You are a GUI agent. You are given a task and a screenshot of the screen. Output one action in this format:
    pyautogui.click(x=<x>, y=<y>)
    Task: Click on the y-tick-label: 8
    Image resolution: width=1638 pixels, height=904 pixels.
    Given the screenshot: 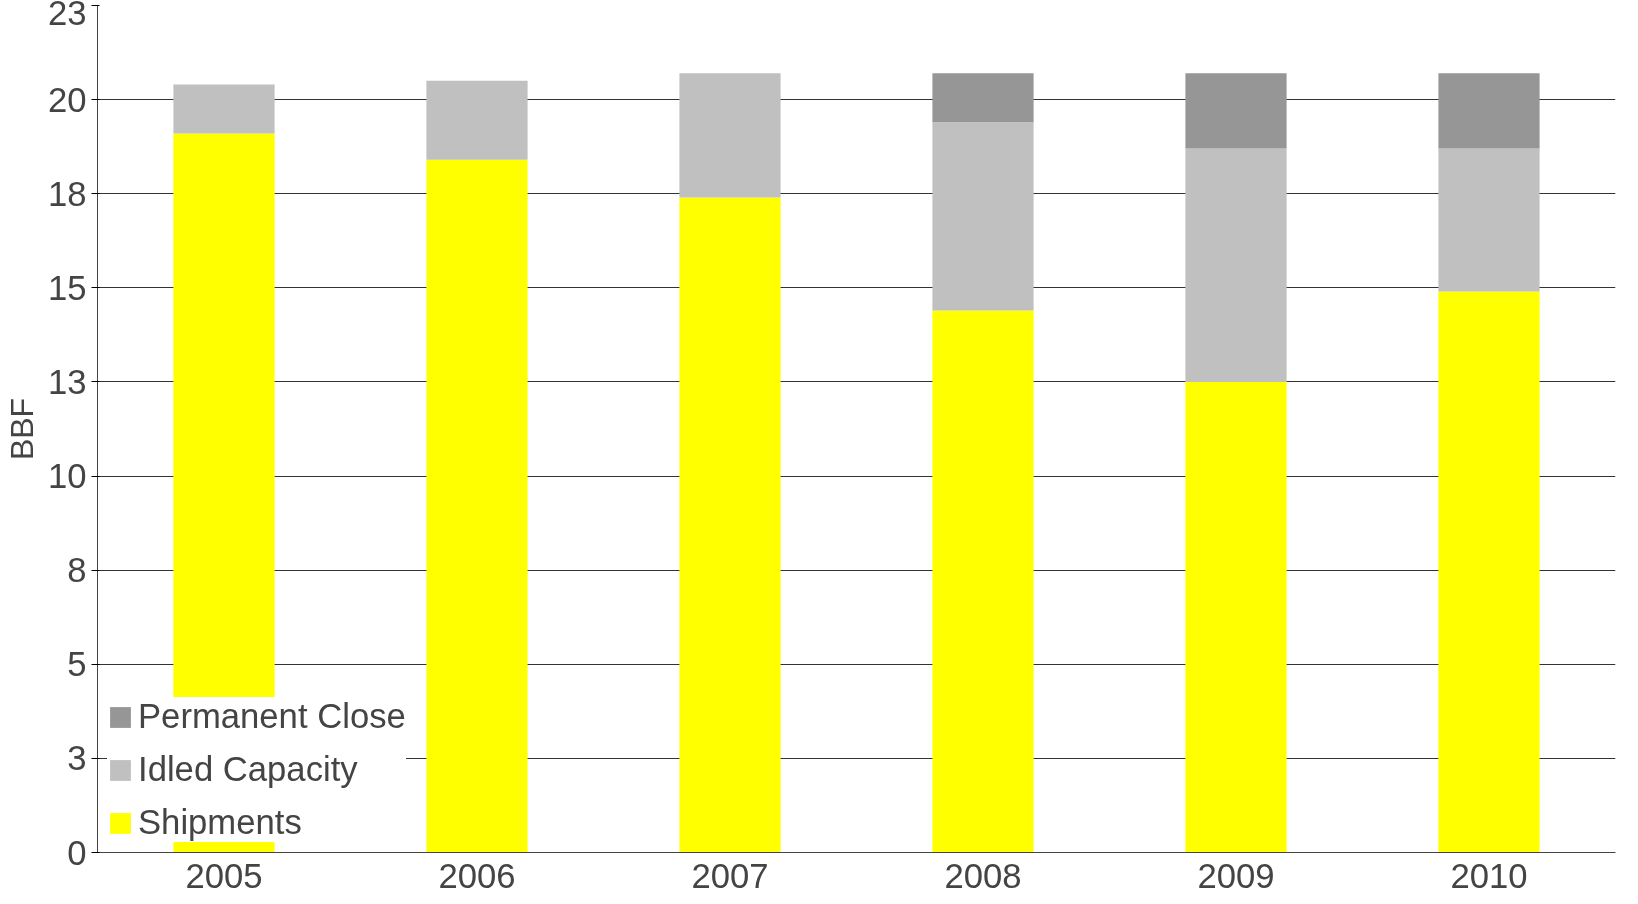 What is the action you would take?
    pyautogui.click(x=77, y=570)
    